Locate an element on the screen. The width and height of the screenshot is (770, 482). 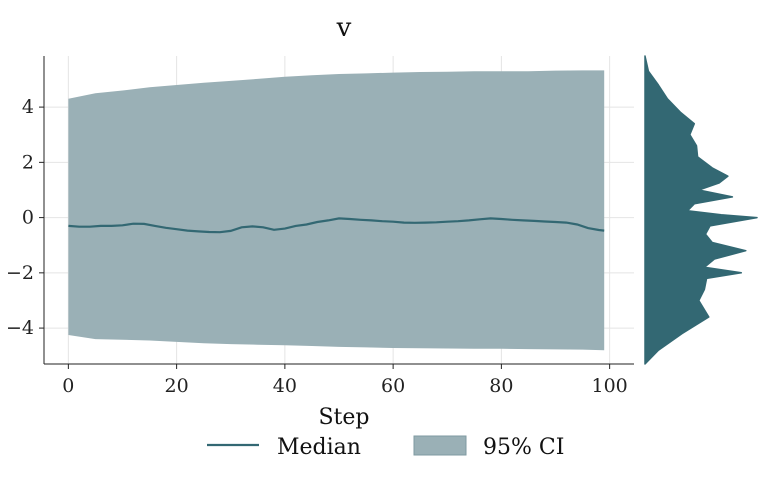
legend-median-label: Median is located at coordinates (319, 447).